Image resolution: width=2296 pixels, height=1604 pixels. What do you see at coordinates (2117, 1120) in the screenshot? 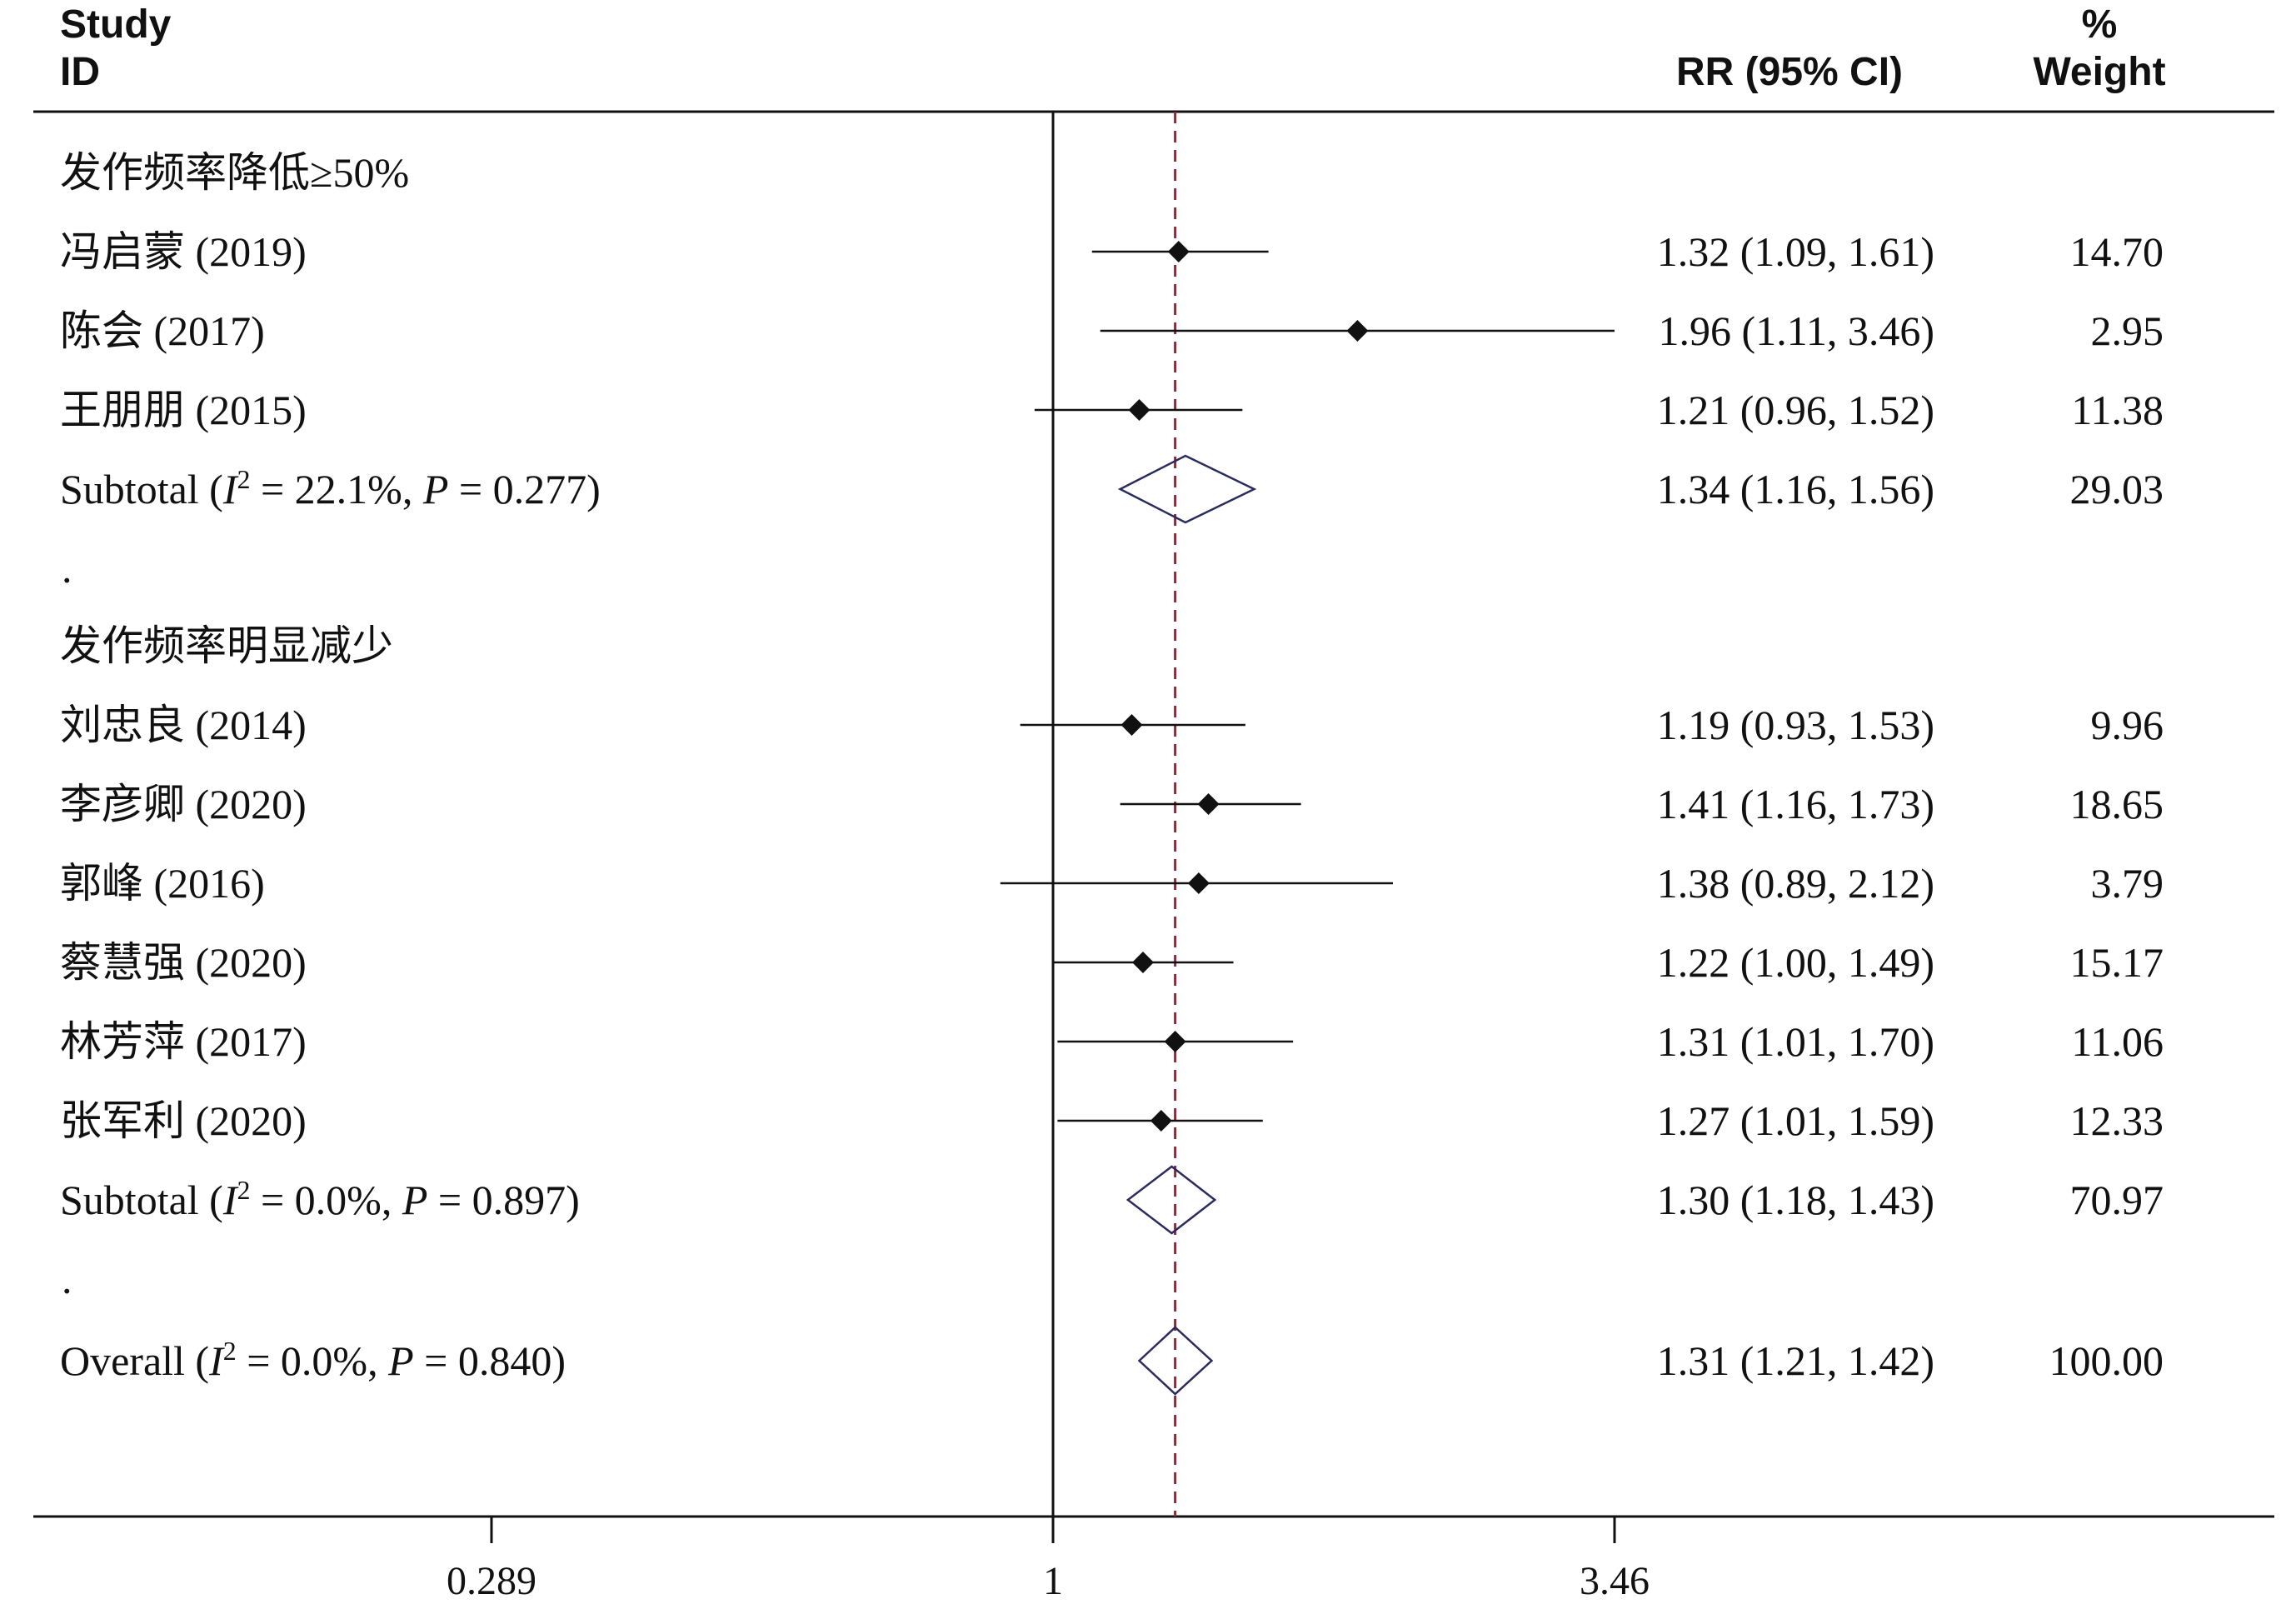
I see `study-weight: 12.33` at bounding box center [2117, 1120].